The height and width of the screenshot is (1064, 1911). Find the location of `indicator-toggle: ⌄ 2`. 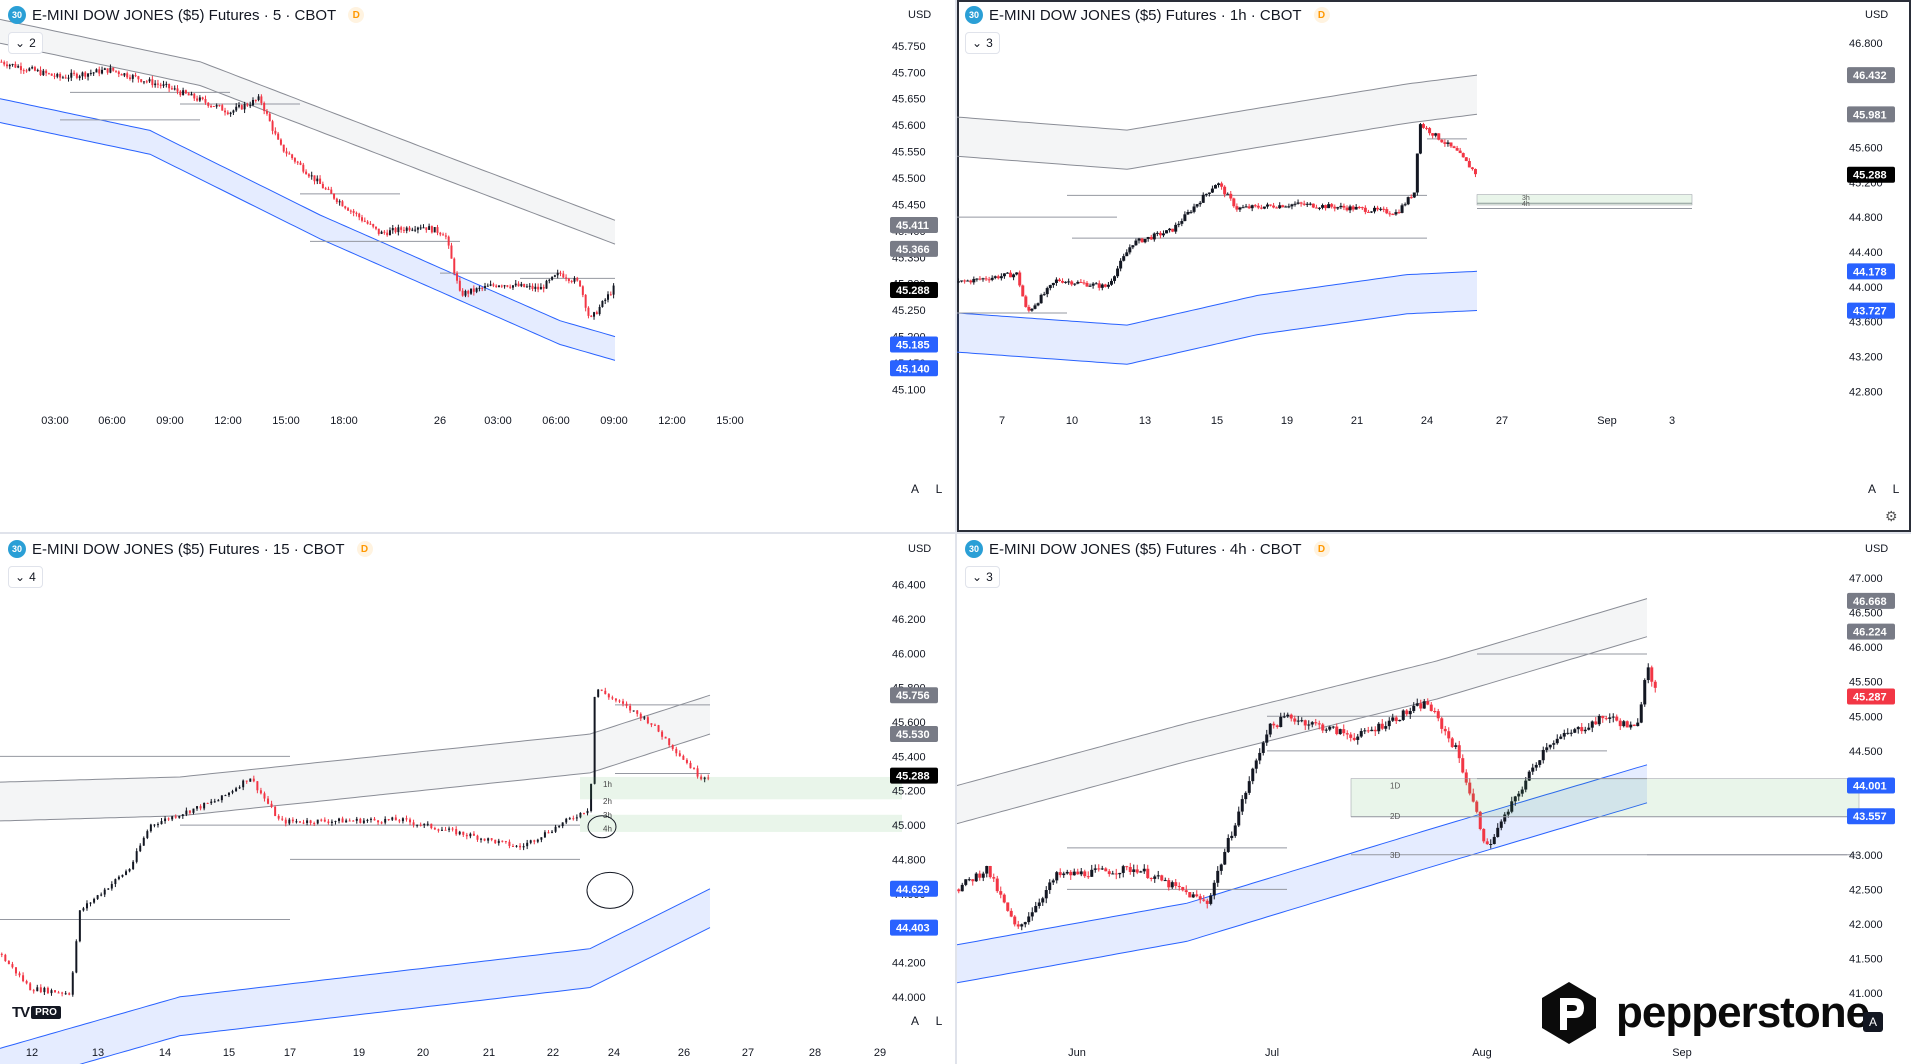

indicator-toggle: ⌄ 2 is located at coordinates (25, 43).